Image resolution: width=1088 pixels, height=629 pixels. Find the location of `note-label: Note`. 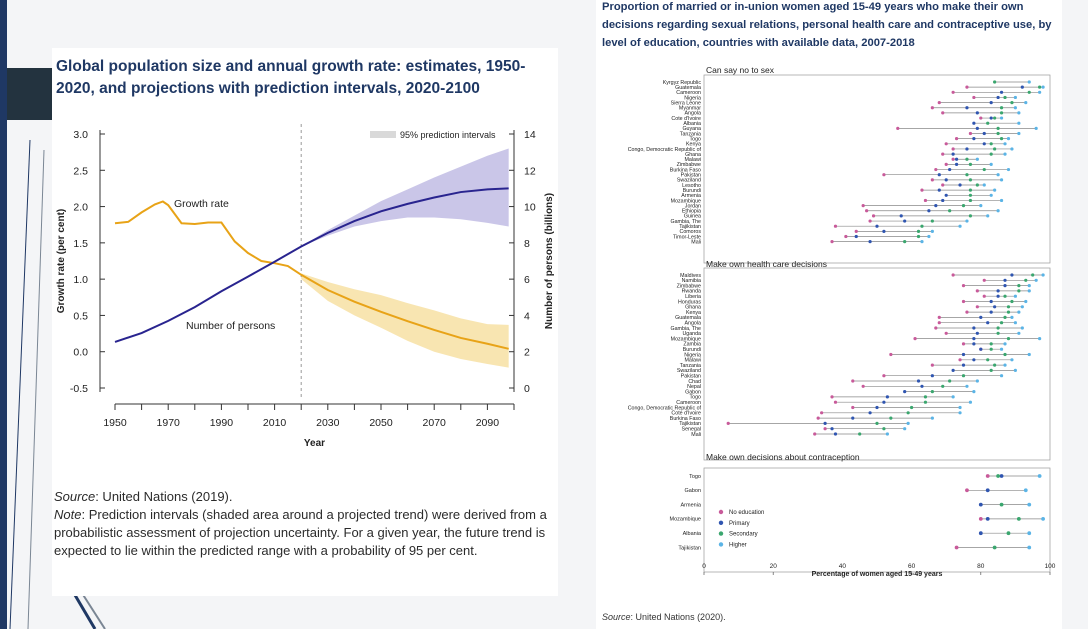

note-label: Note is located at coordinates (68, 514).